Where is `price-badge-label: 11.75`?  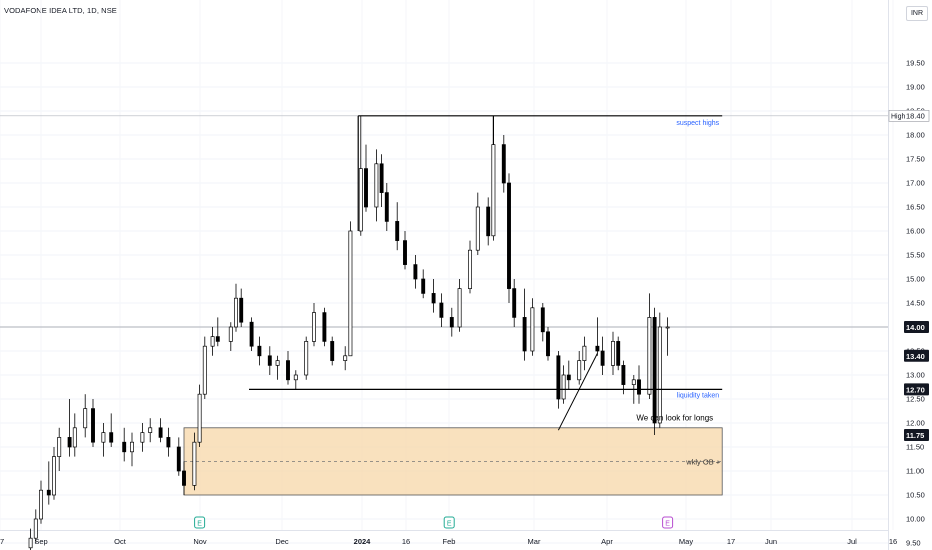 price-badge-label: 11.75 is located at coordinates (915, 435).